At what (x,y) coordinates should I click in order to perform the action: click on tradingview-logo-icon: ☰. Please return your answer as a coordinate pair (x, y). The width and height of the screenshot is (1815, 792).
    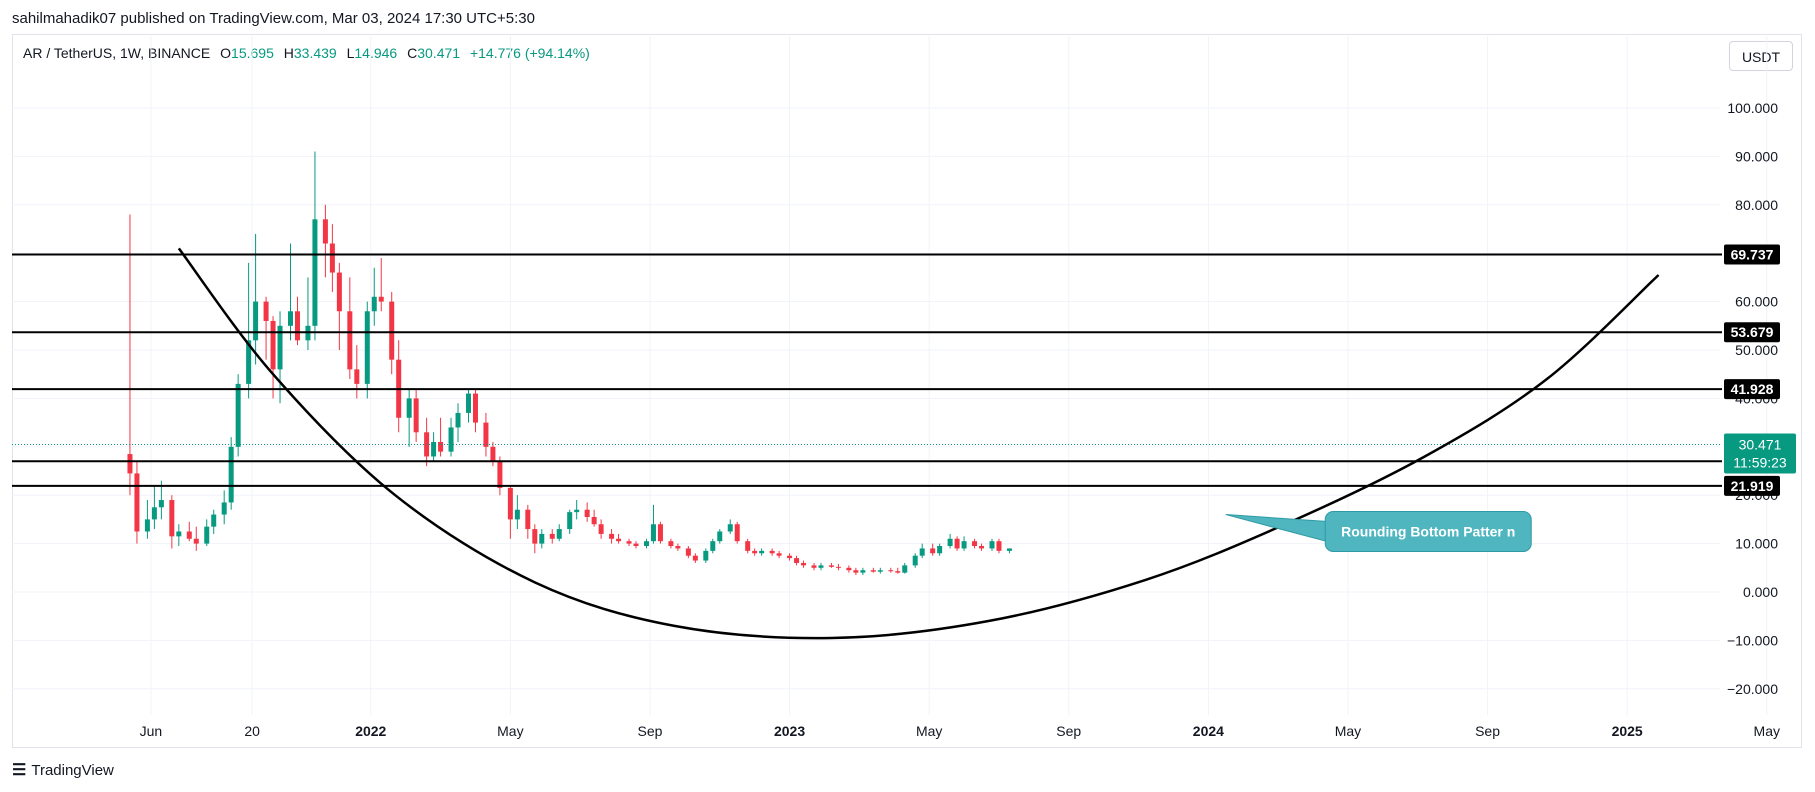
    Looking at the image, I should click on (19, 770).